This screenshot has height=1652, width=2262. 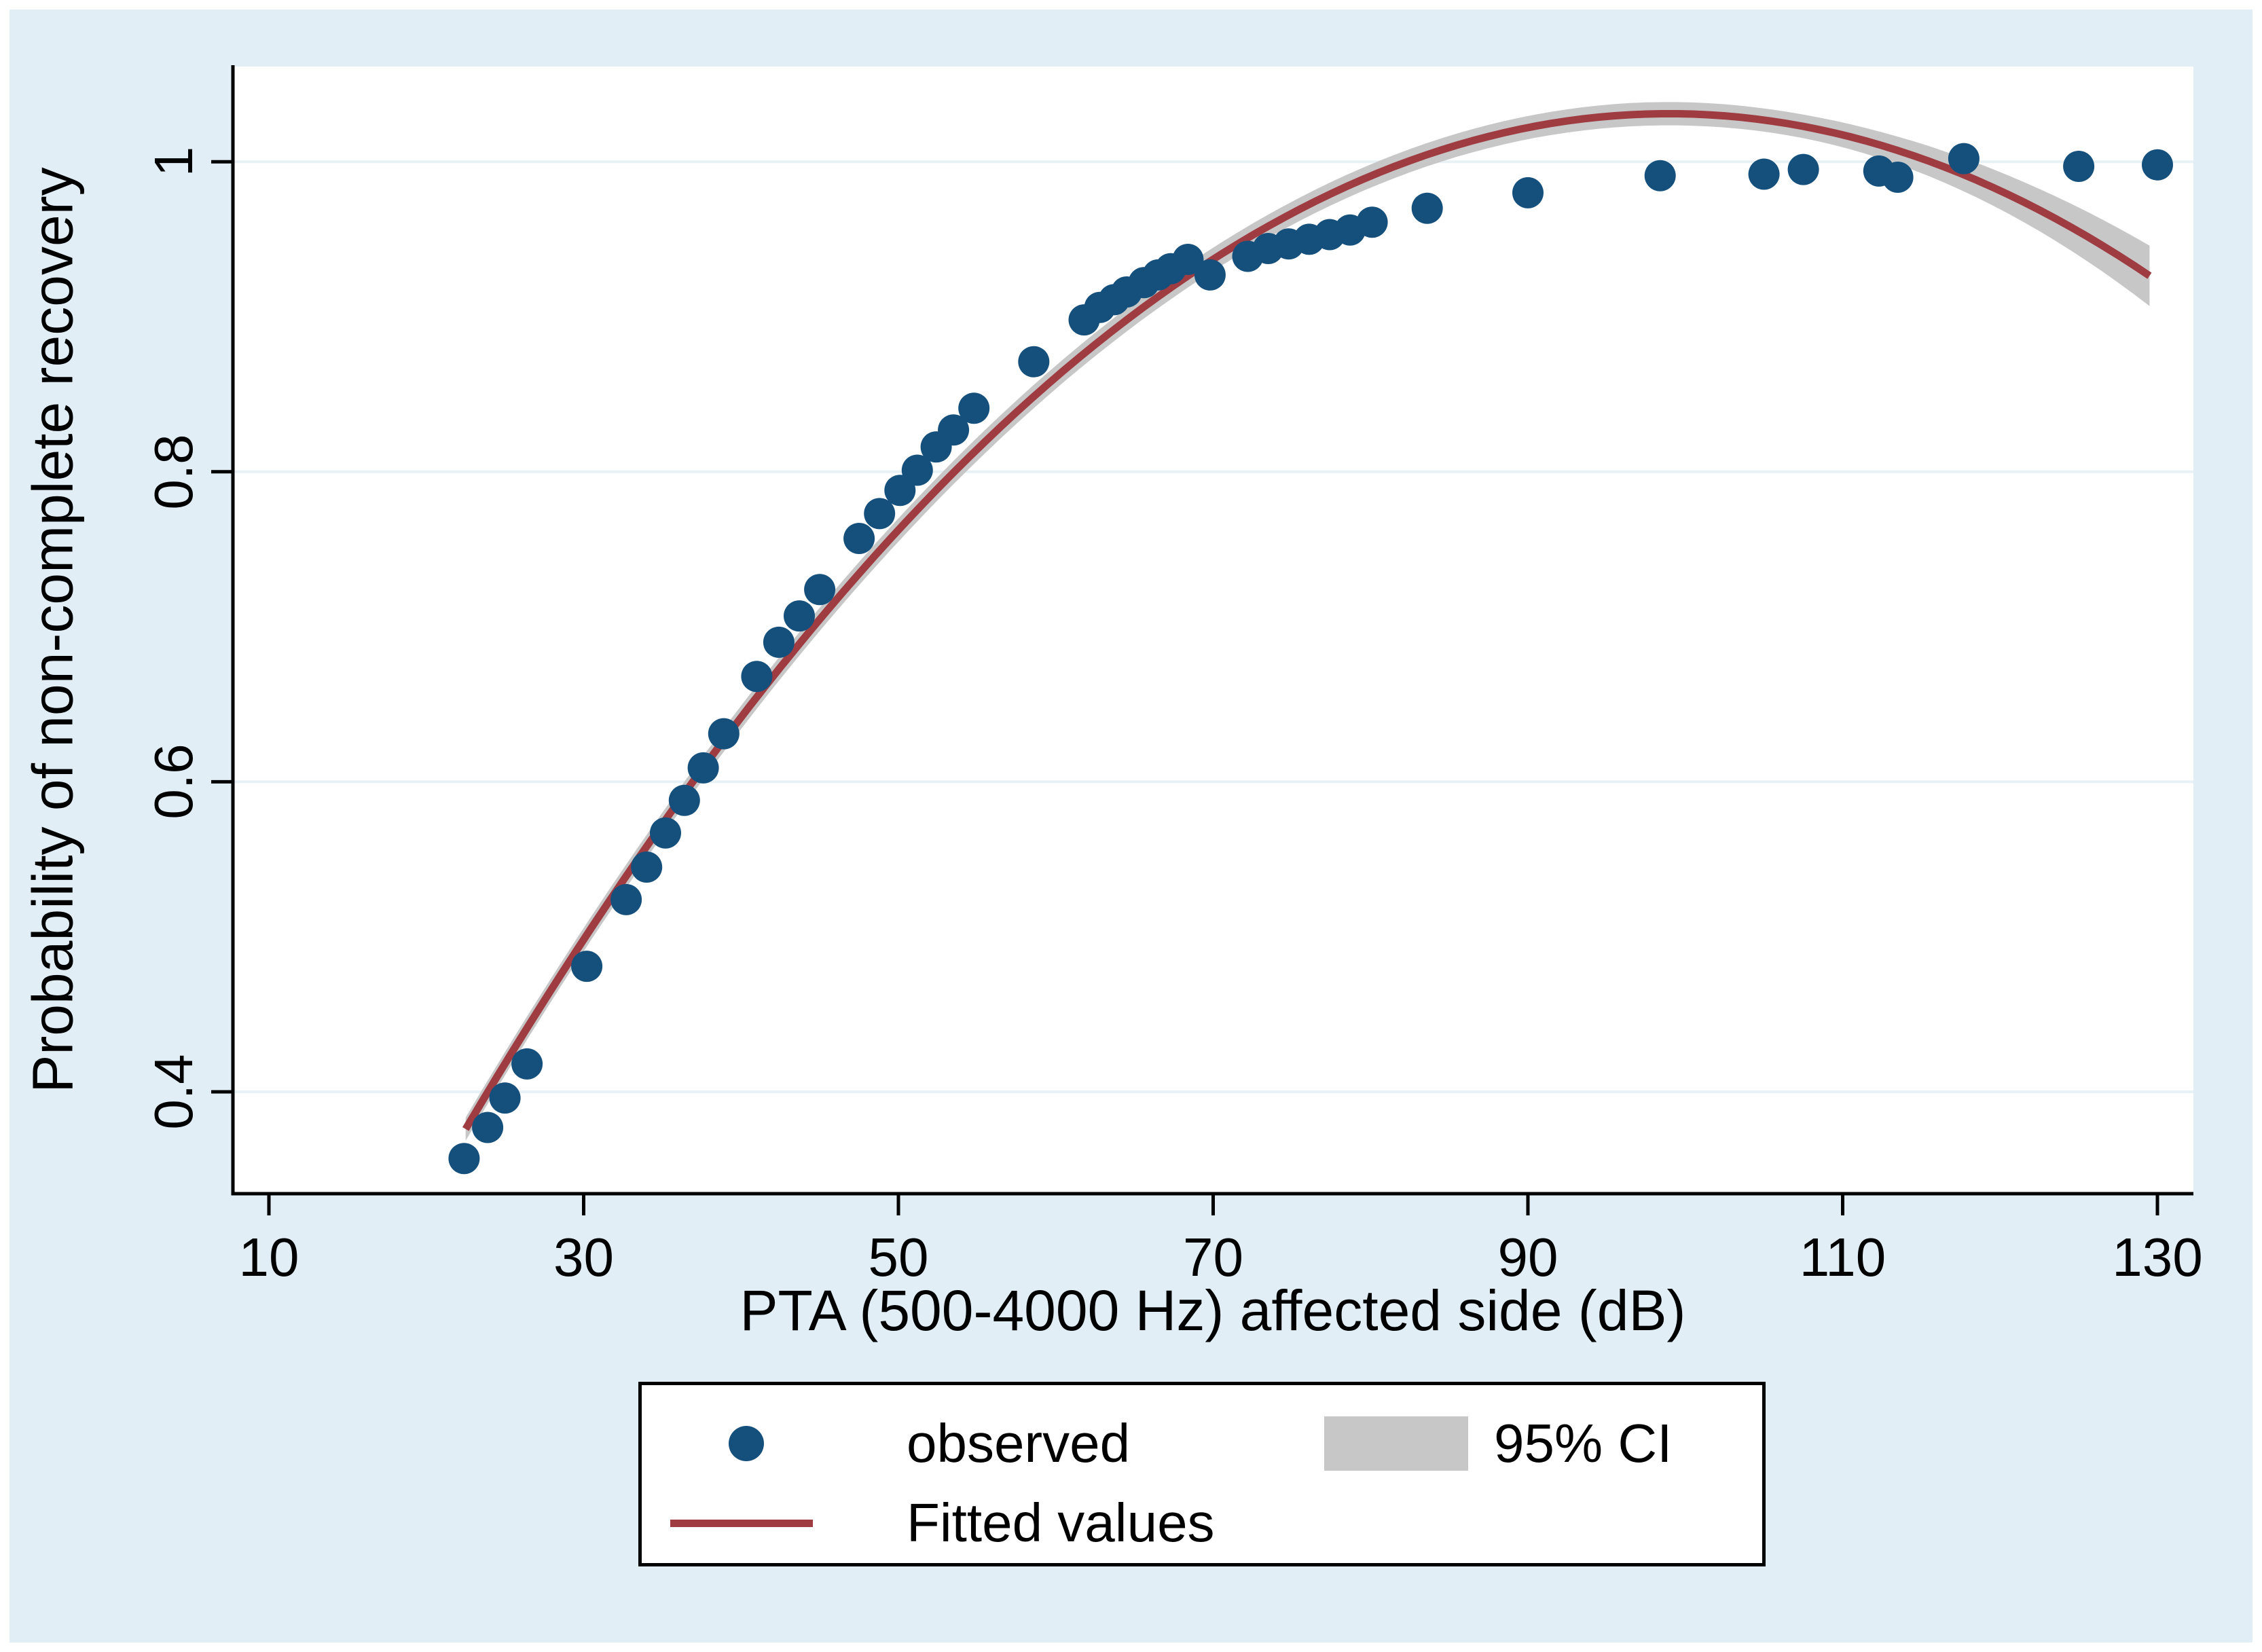 I want to click on y-tick-label: 0.8, so click(x=174, y=472).